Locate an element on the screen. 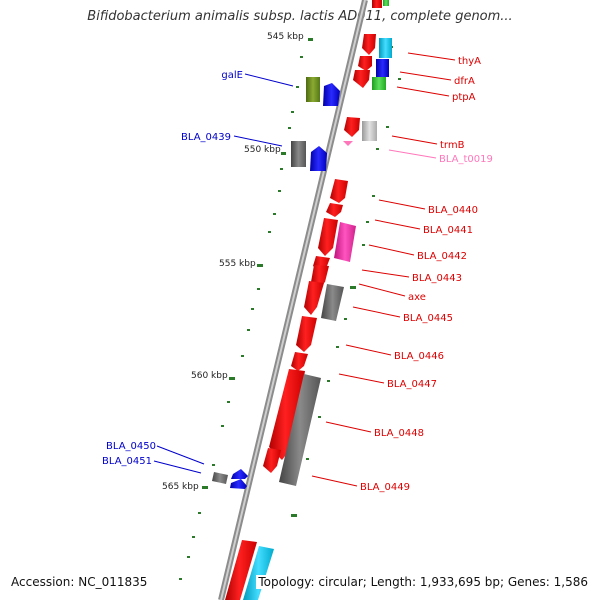  feature-top-partial is located at coordinates (380, 4).